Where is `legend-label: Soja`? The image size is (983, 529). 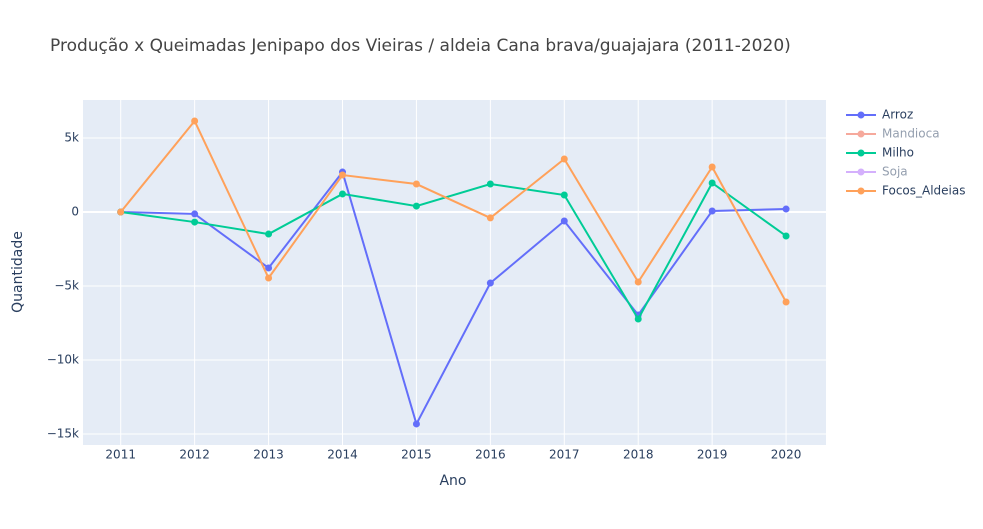
legend-label: Soja is located at coordinates (895, 172).